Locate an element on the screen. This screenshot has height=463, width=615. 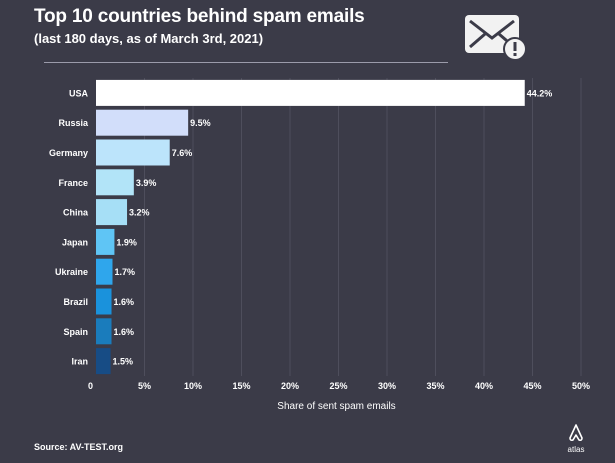
category-label: Brazil is located at coordinates (75, 302).